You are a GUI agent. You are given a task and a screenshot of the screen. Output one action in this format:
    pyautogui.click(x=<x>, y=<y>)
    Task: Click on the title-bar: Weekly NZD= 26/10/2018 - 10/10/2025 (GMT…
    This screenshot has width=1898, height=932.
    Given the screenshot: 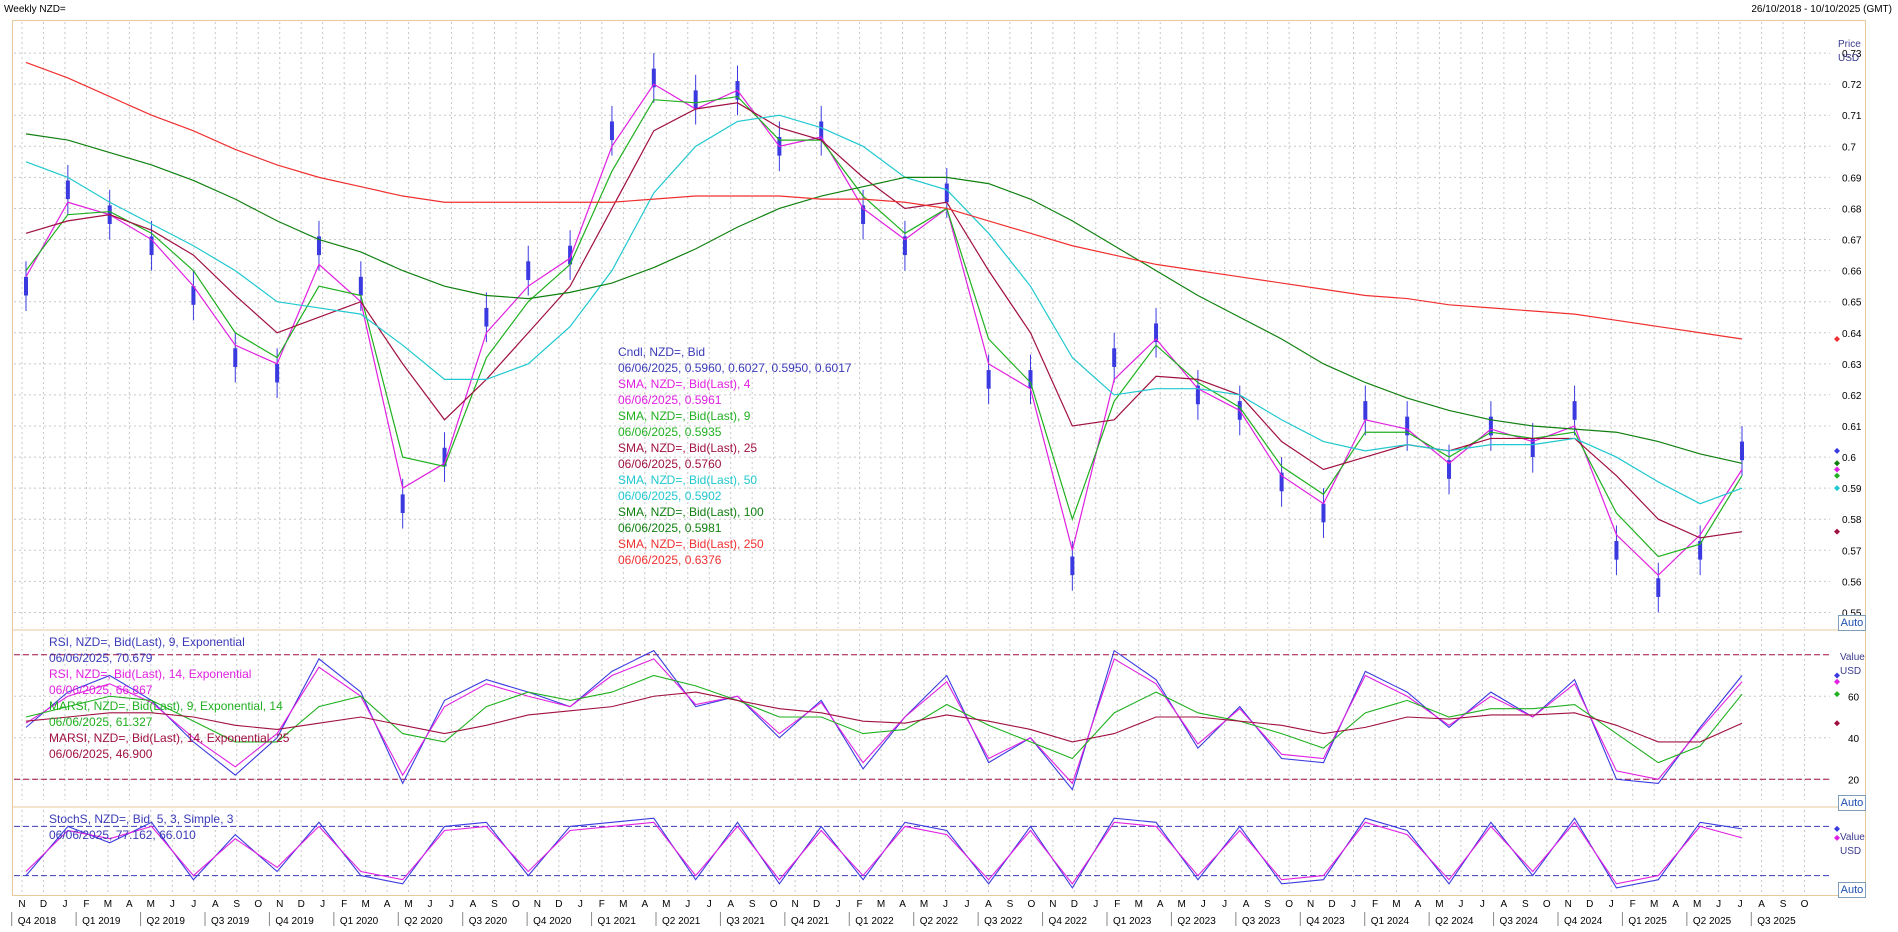 What is the action you would take?
    pyautogui.click(x=949, y=9)
    